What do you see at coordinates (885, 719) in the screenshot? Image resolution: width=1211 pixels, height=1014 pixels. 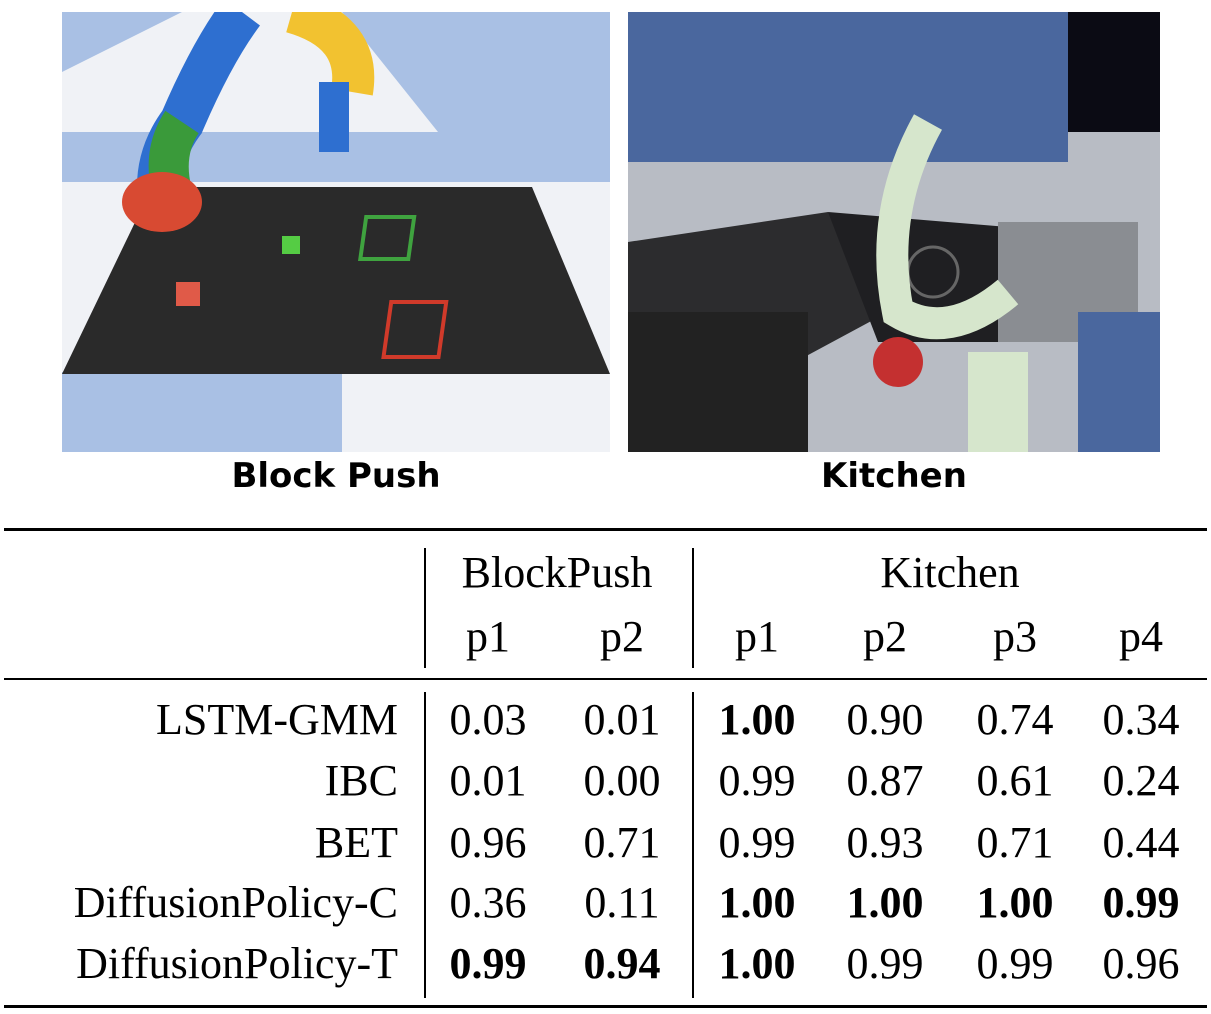 I see `cell: 0.90` at bounding box center [885, 719].